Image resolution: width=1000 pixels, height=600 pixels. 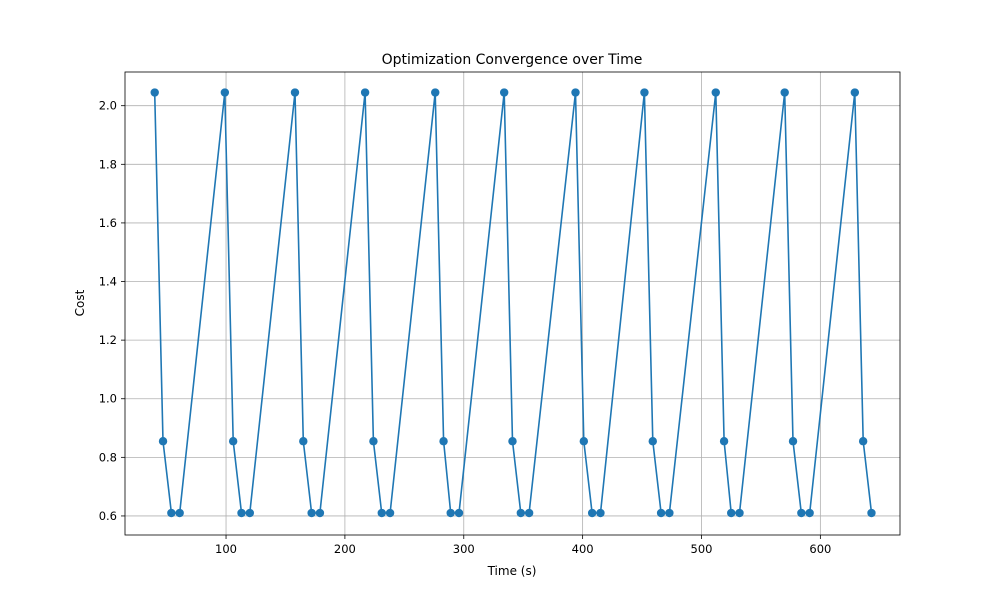 I want to click on x-tick-label: 200, so click(x=345, y=549).